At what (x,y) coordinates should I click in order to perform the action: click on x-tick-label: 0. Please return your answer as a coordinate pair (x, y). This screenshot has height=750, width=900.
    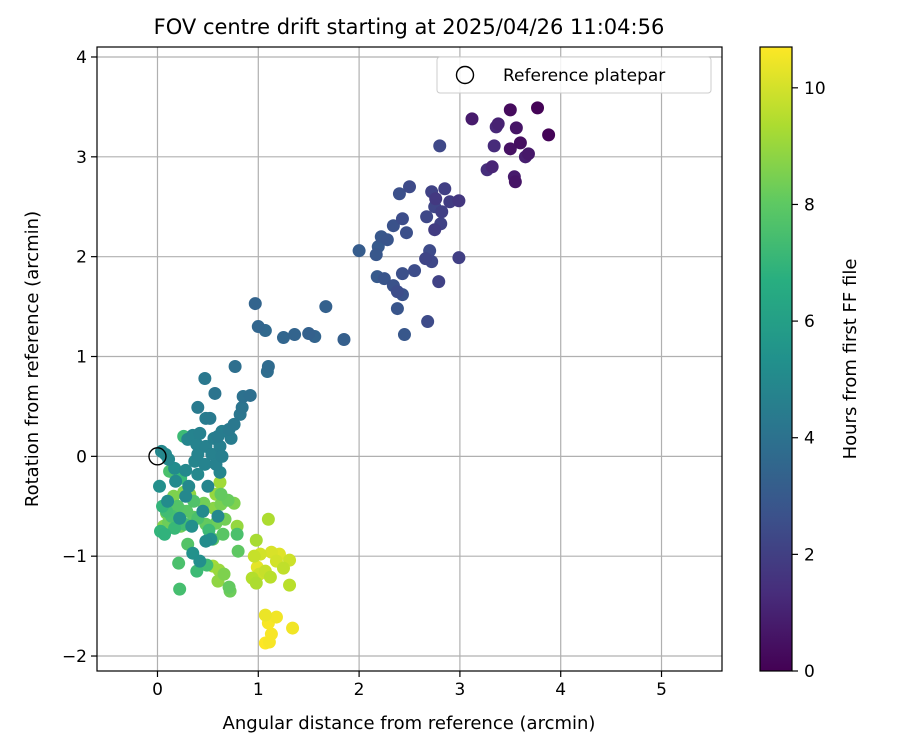
    Looking at the image, I should click on (157, 690).